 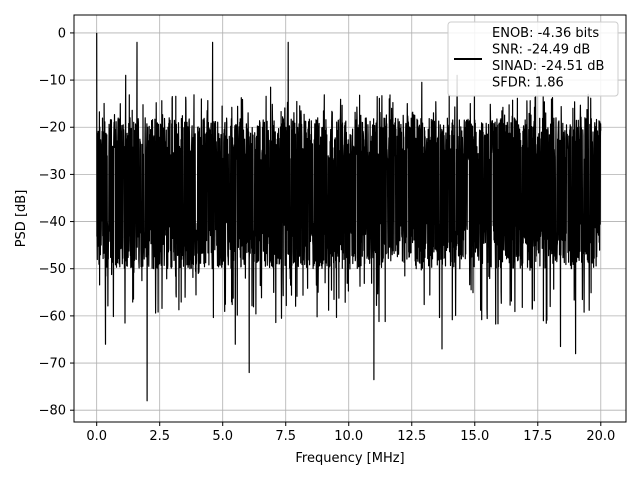 I want to click on legend-box, so click(x=533, y=59).